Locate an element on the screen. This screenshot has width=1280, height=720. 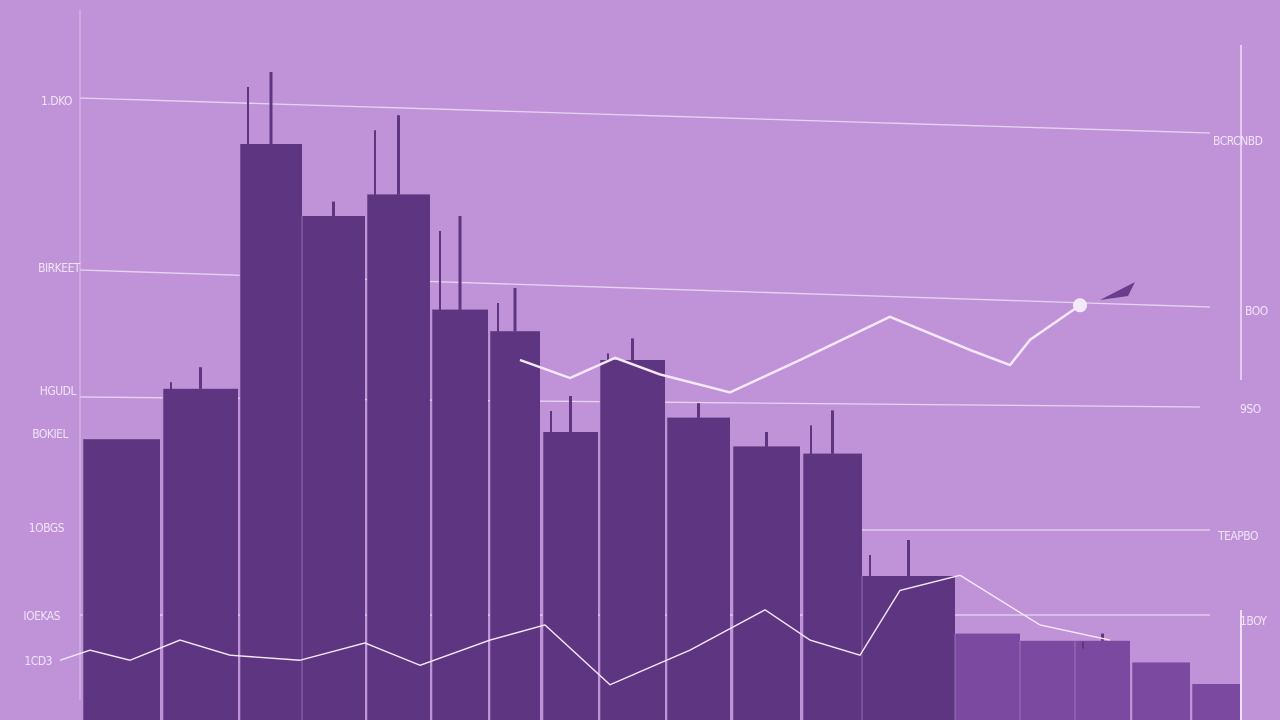
right-tick-label: 9SO is located at coordinates (1250, 409).